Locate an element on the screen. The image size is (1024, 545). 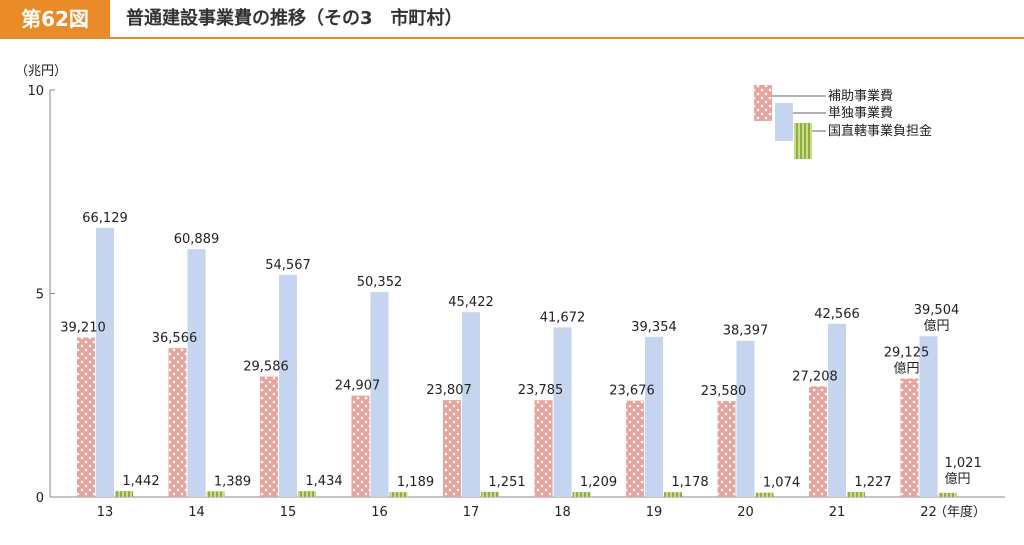
data-label-direct-burden: 1,434 is located at coordinates (323, 481).